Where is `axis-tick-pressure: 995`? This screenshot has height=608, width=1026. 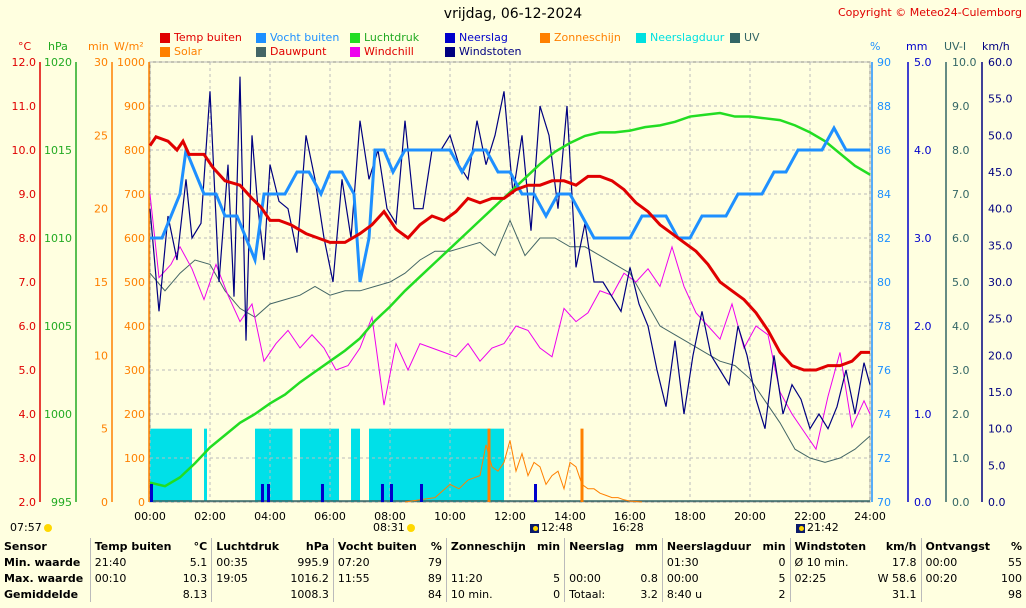 axis-tick-pressure: 995 is located at coordinates (61, 502).